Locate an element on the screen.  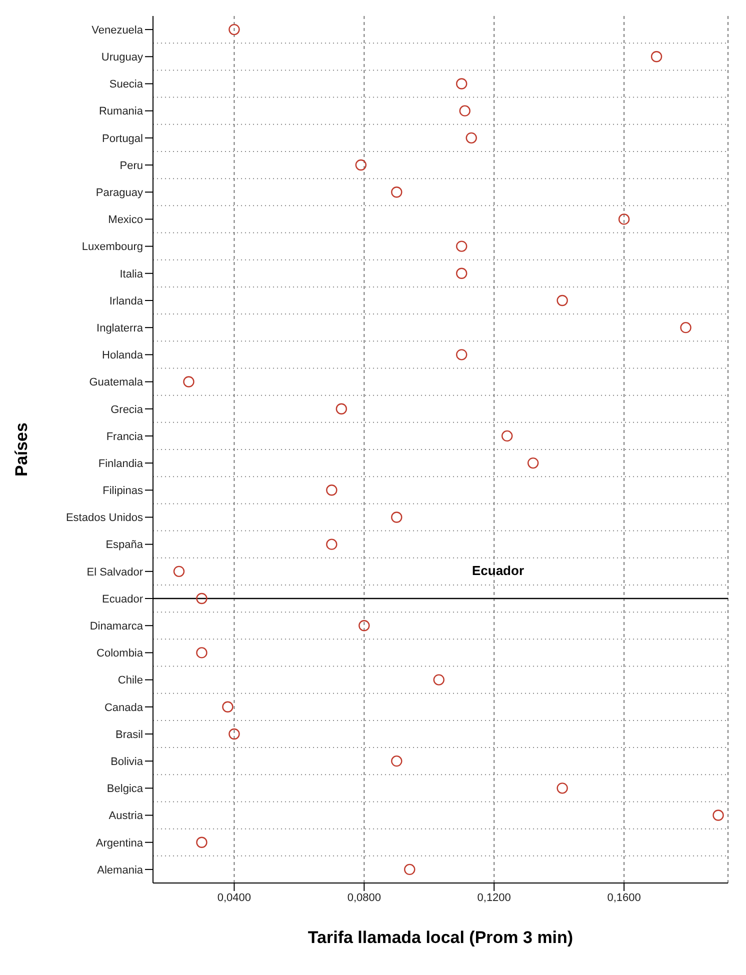
x-tick-label: 0,1600 is located at coordinates (624, 898).